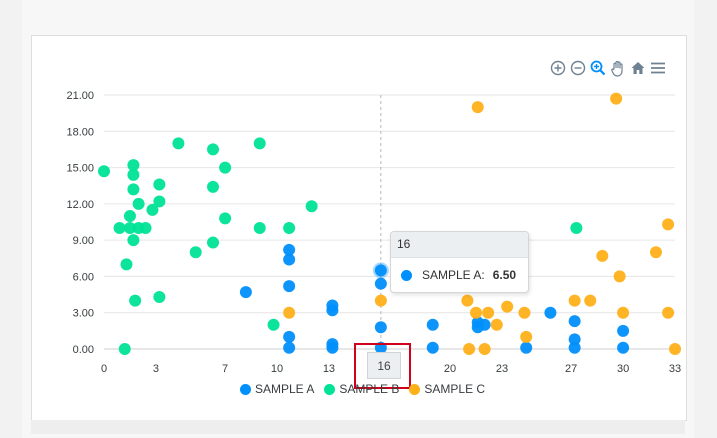  I want to click on tooltip: 16 SAMPLE A: 6.50, so click(459, 262).